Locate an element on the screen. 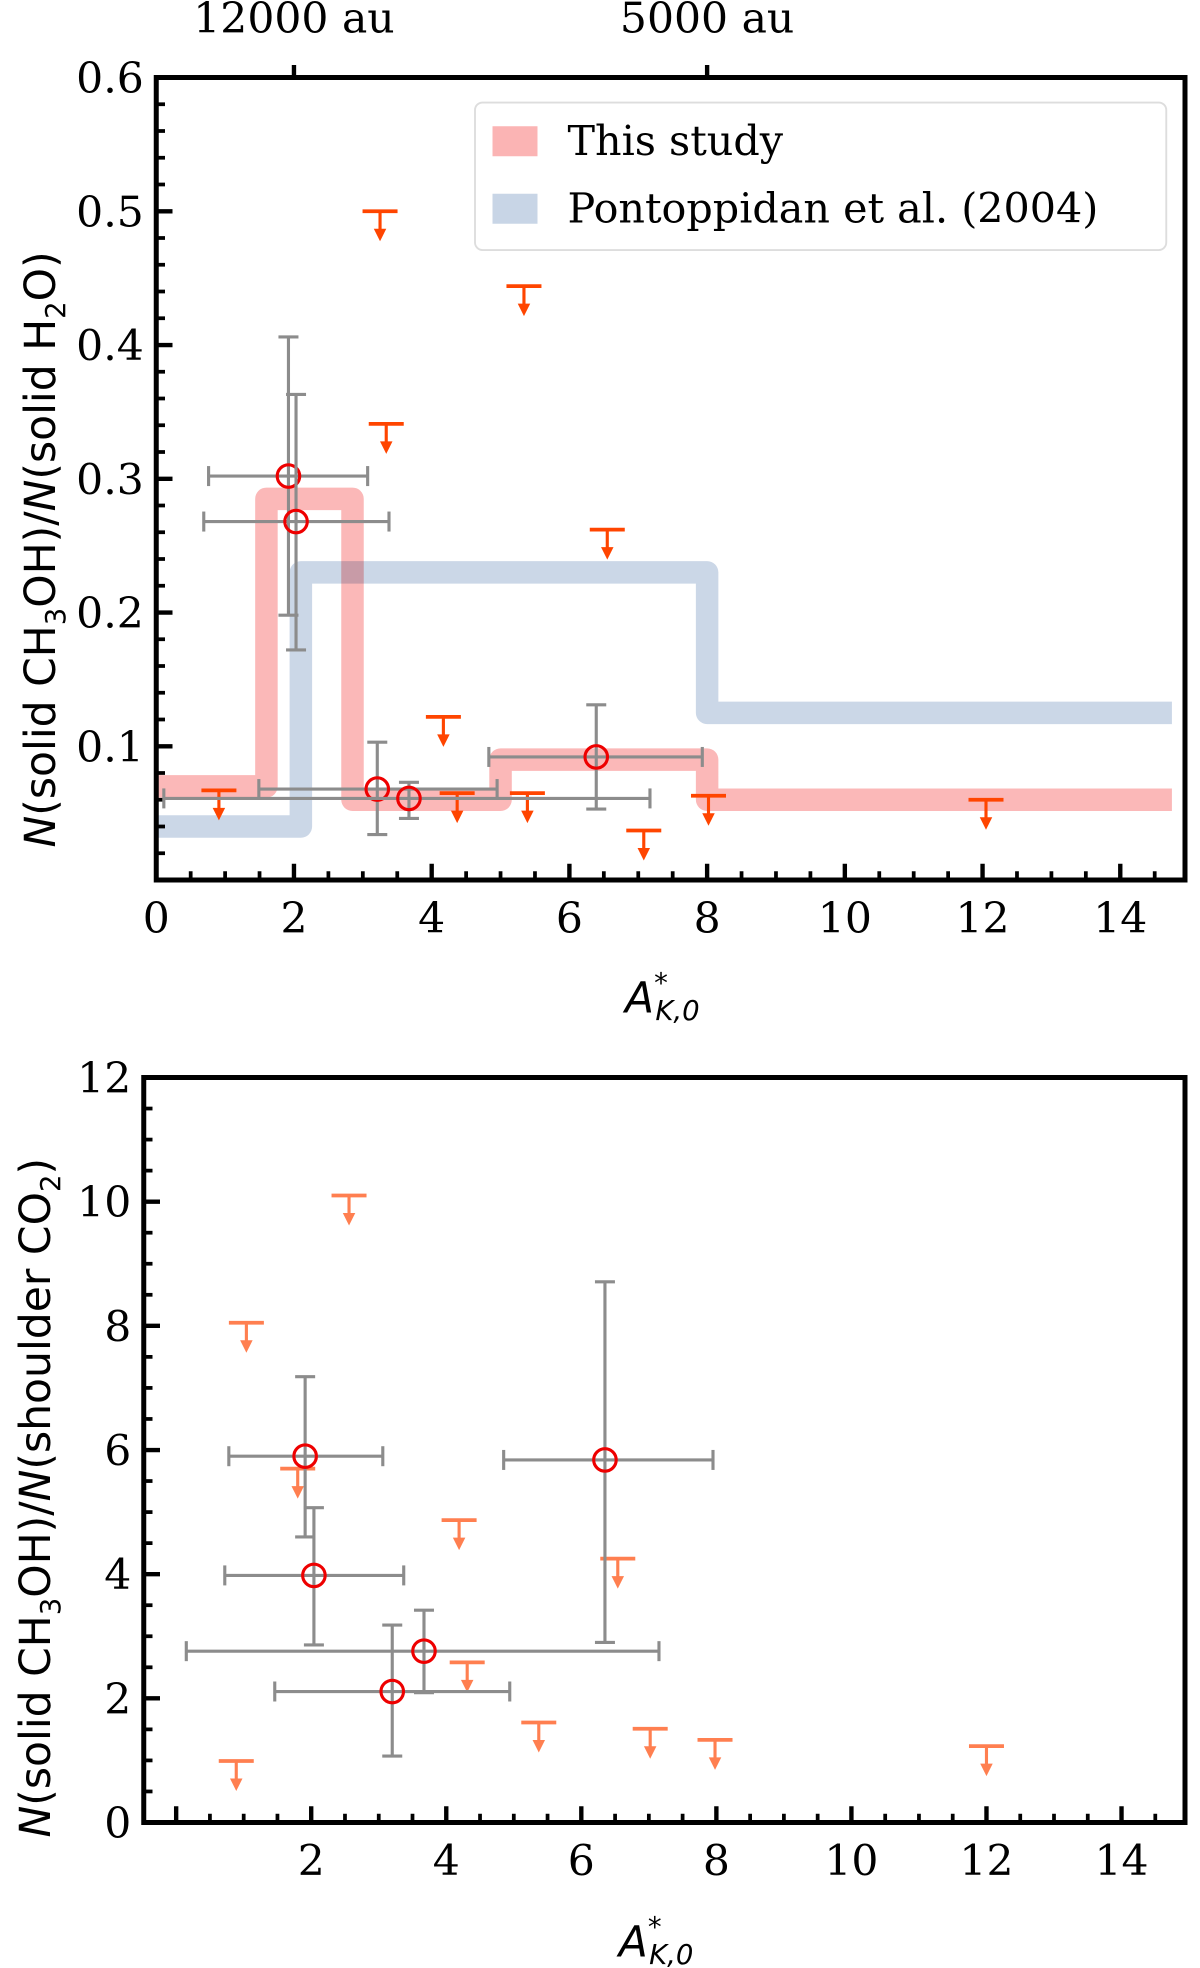 The image size is (1200, 1968). y-tick-label: 0.2 is located at coordinates (110, 614).